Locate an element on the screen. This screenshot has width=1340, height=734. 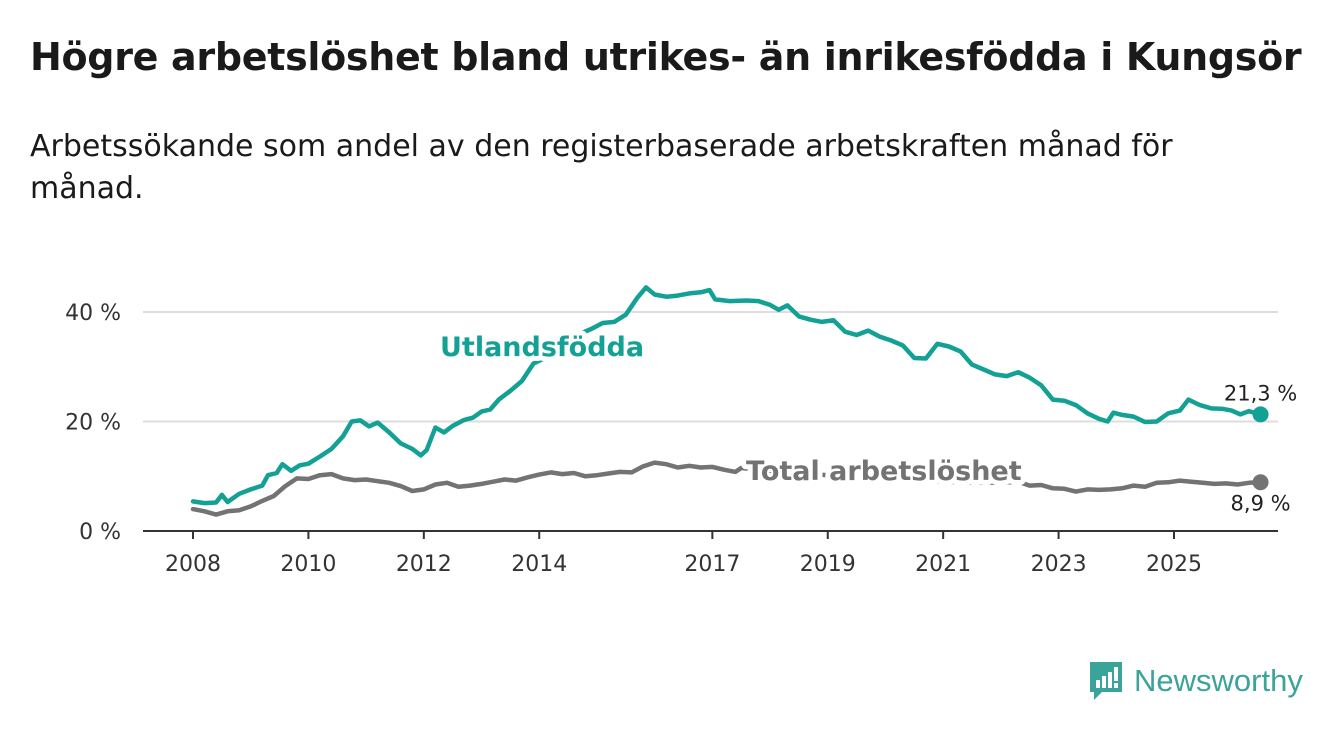
end-point-utlandsfodda is located at coordinates (1260, 414).